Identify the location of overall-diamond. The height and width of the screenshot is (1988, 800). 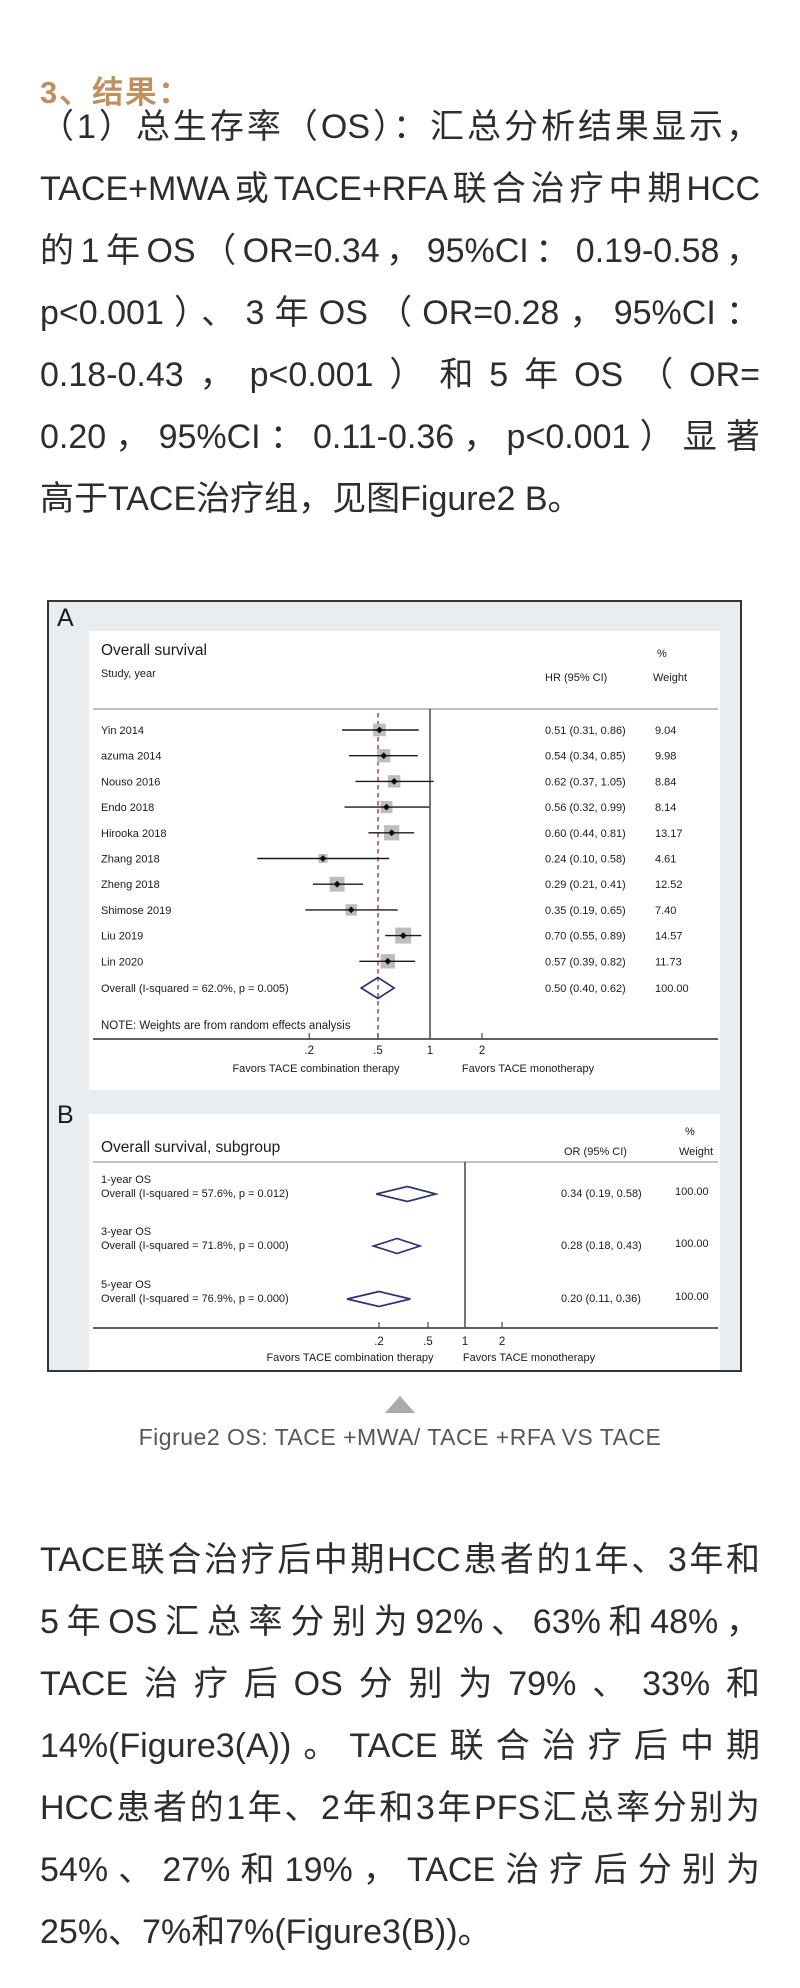
(377, 988).